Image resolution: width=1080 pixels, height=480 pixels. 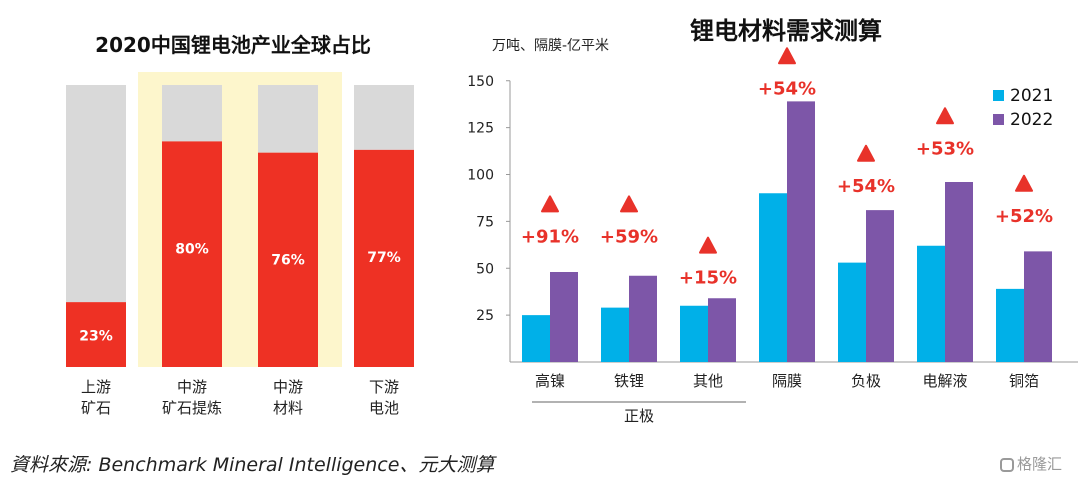 I want to click on category-label-line1: 下游, so click(x=384, y=387).